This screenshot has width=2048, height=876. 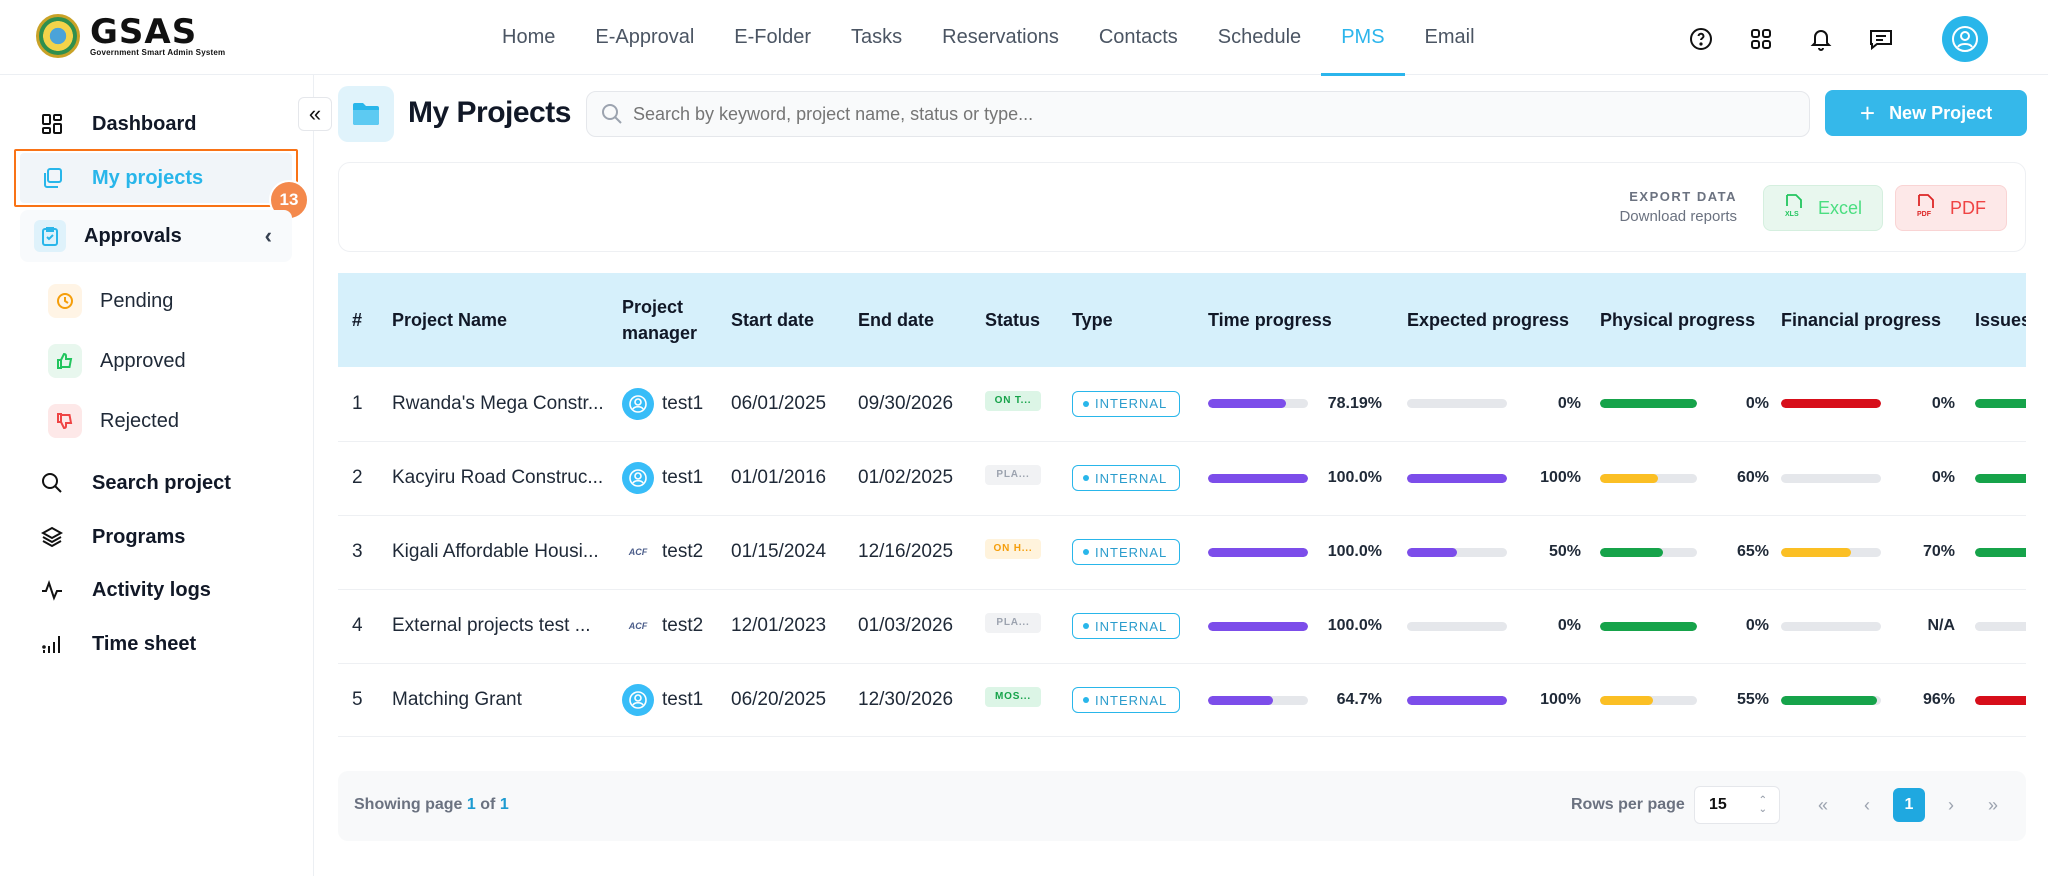 I want to click on physical-progress: 65%, so click(x=1684, y=552).